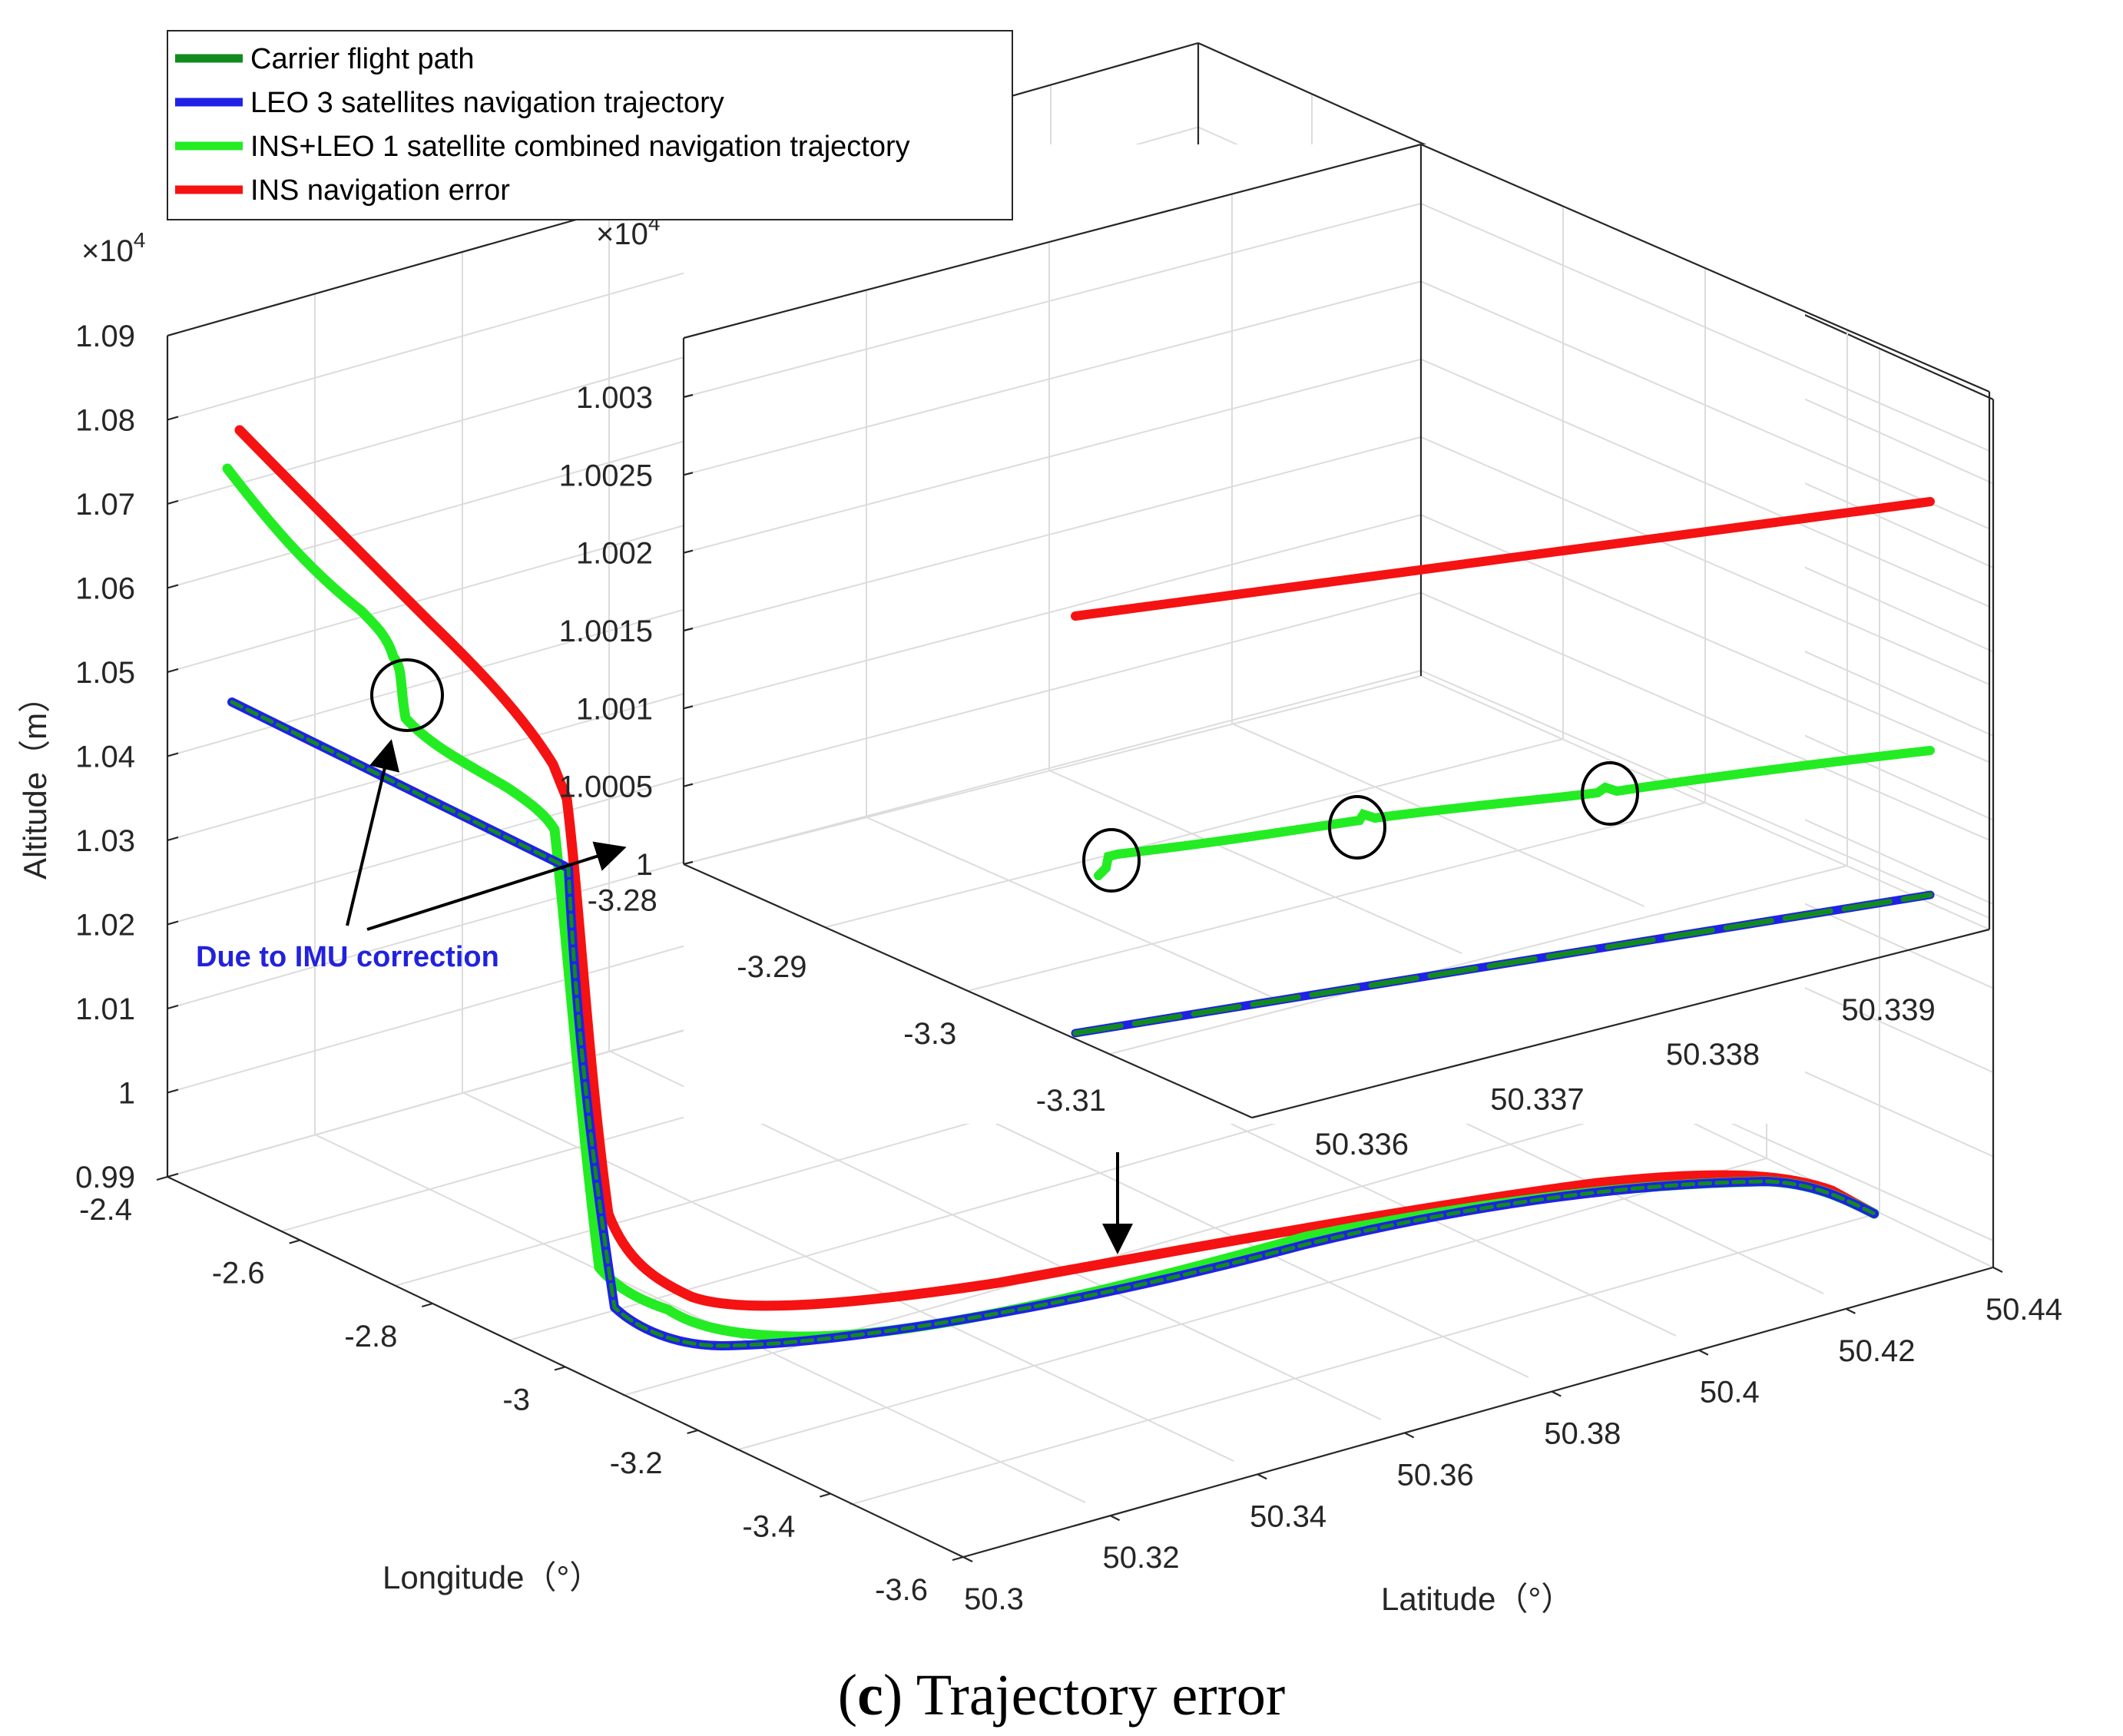  I want to click on inset-z-tick-label: 1.0025, so click(606, 475).